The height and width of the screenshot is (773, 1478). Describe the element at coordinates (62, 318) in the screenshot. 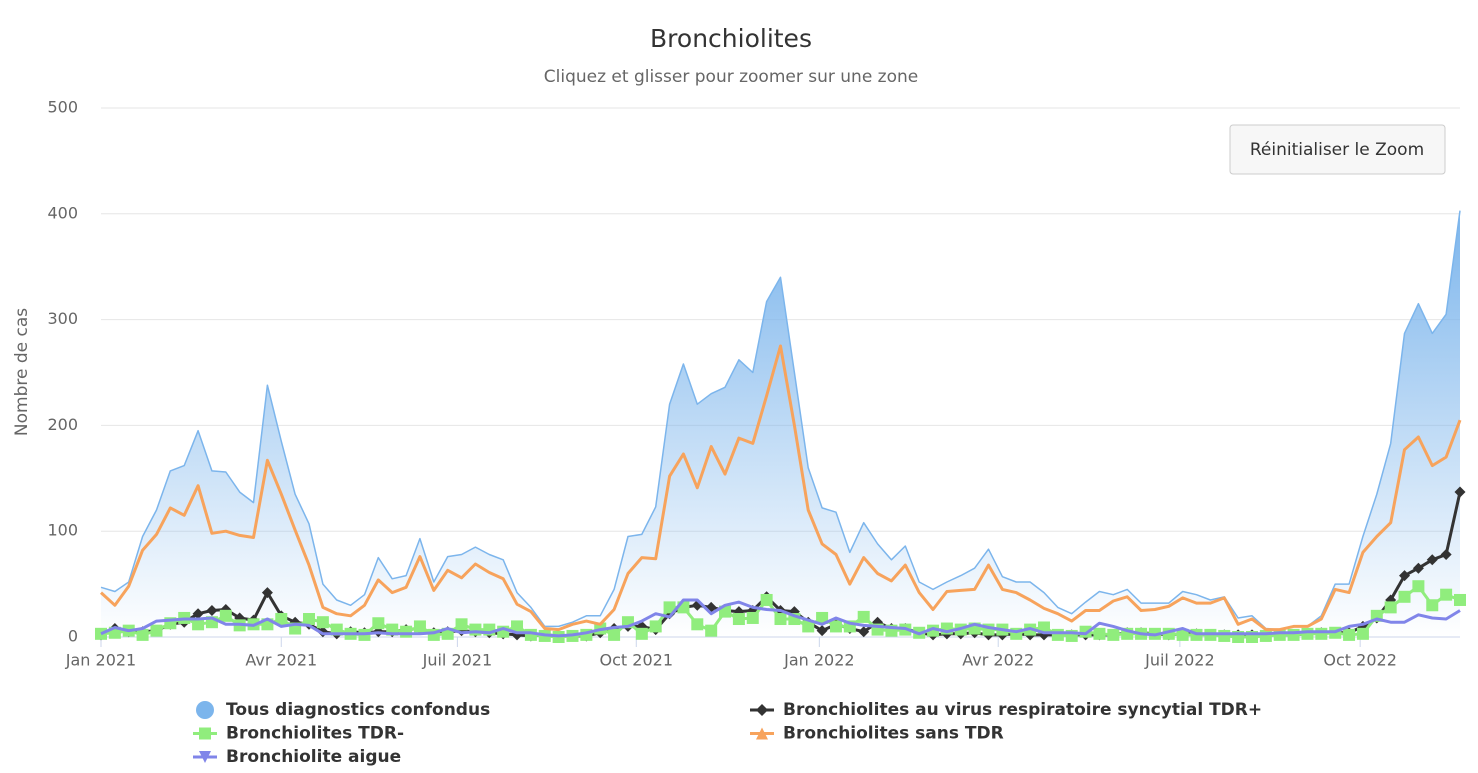

I see `y-tick-label: 300` at that location.